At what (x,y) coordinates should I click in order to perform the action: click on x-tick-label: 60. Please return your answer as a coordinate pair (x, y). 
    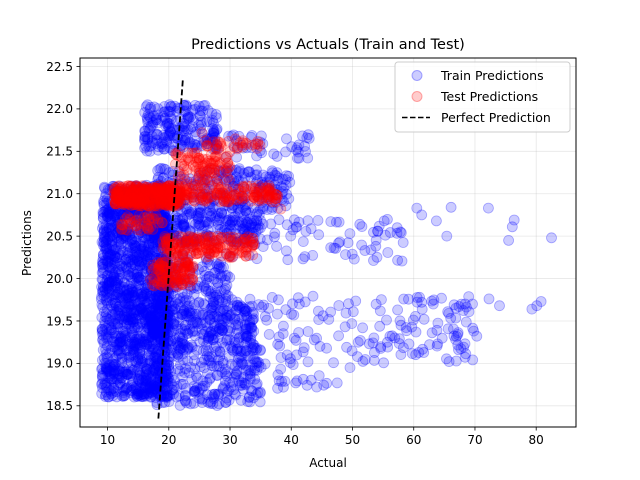
    Looking at the image, I should click on (413, 440).